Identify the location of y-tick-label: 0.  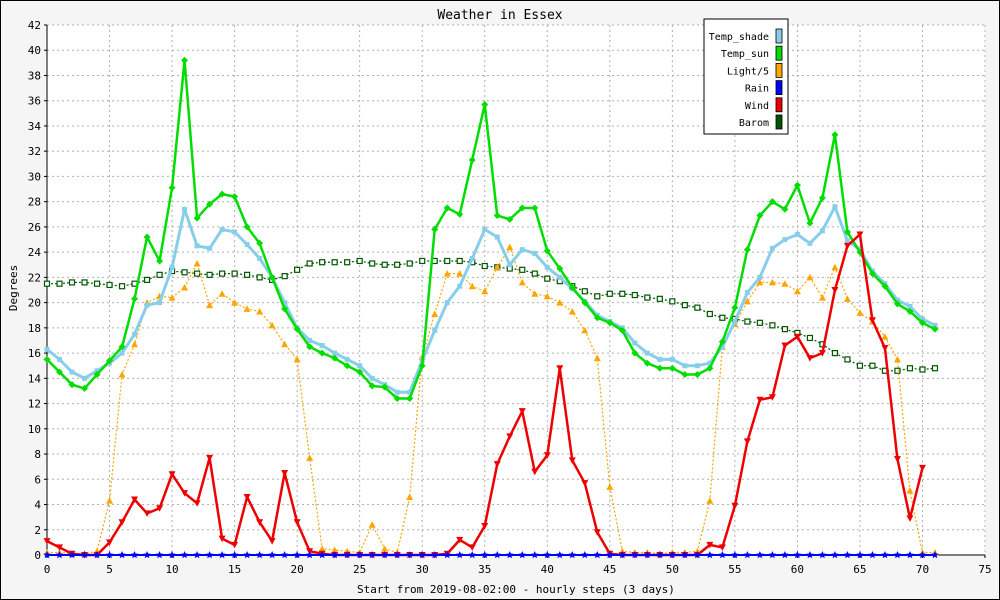
(37, 555).